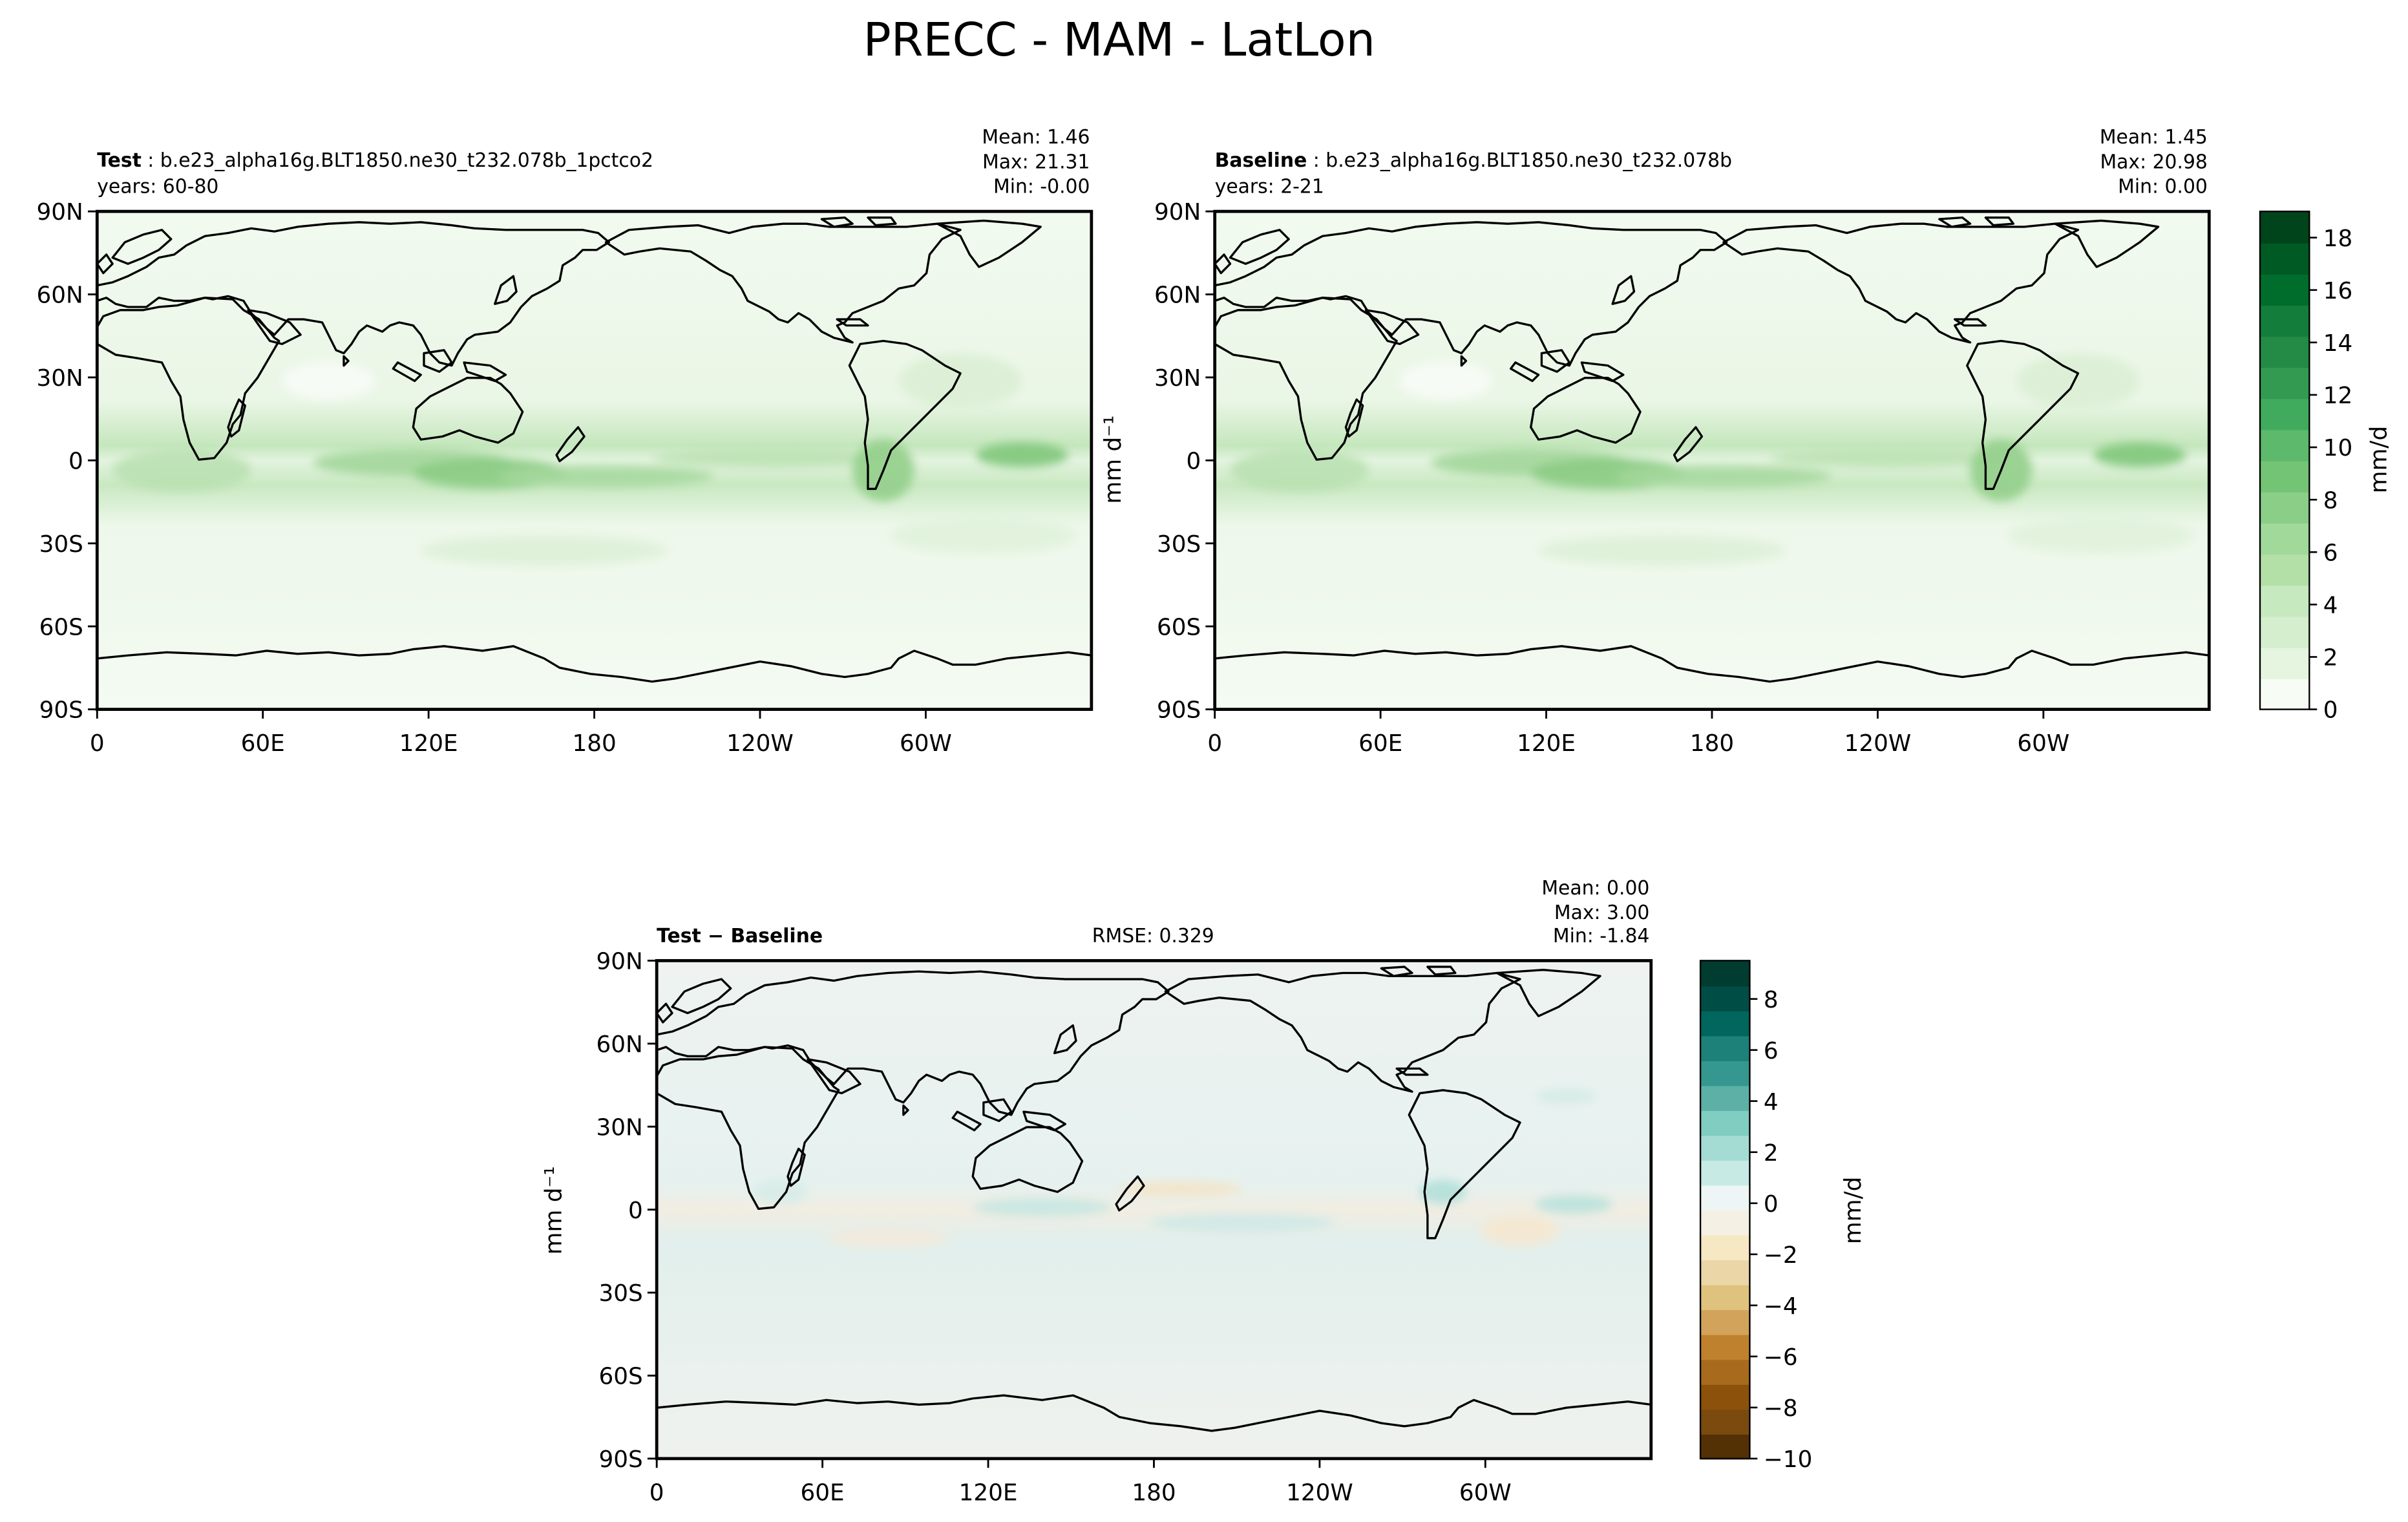 The height and width of the screenshot is (1522, 2408). What do you see at coordinates (1771, 1153) in the screenshot?
I see `colorbar-tick-label: 2` at bounding box center [1771, 1153].